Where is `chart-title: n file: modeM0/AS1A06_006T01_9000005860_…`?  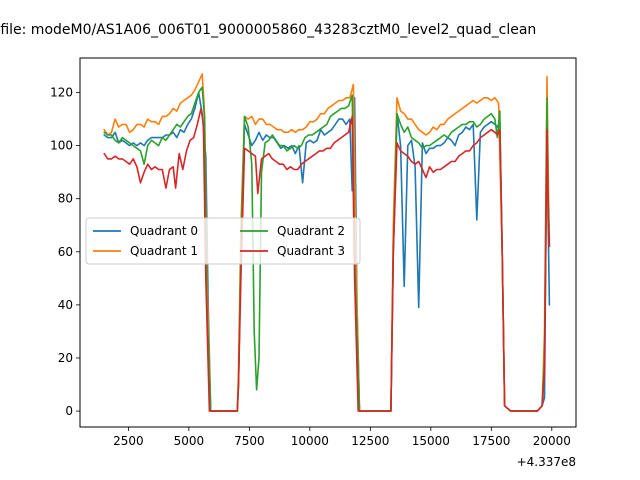 chart-title: n file: modeM0/AS1A06_006T01_9000005860_… is located at coordinates (268, 30).